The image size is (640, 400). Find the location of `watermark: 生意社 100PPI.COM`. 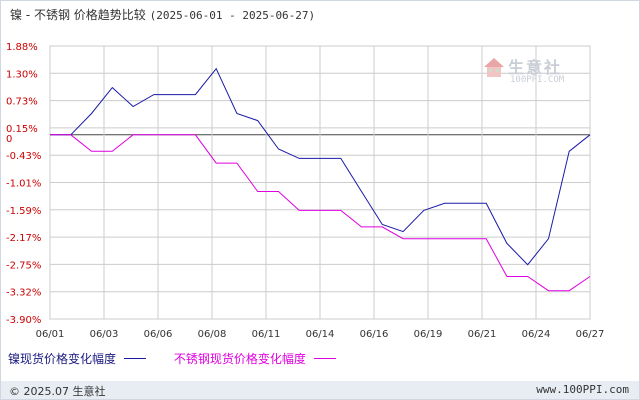

watermark: 生意社 100PPI.COM is located at coordinates (532, 73).